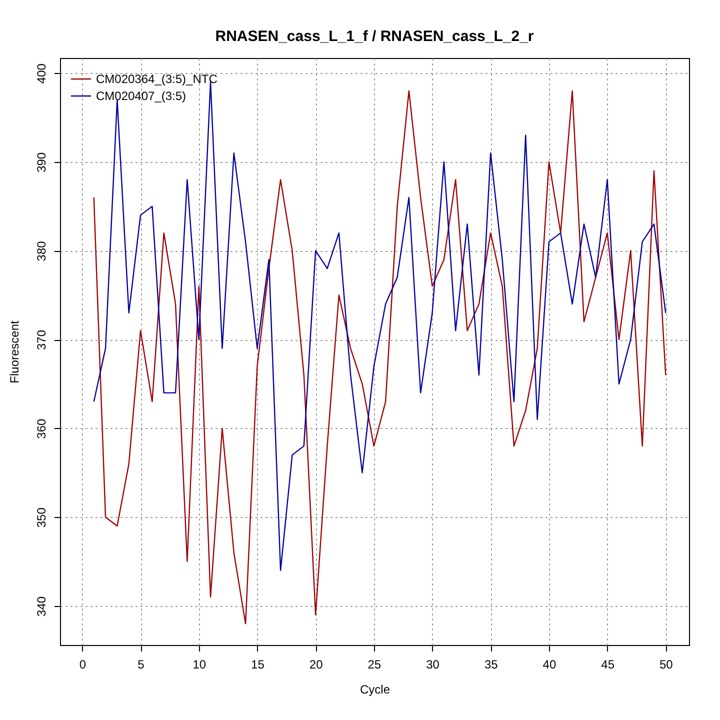 The width and height of the screenshot is (720, 720). I want to click on y-tick-label: 350, so click(41, 517).